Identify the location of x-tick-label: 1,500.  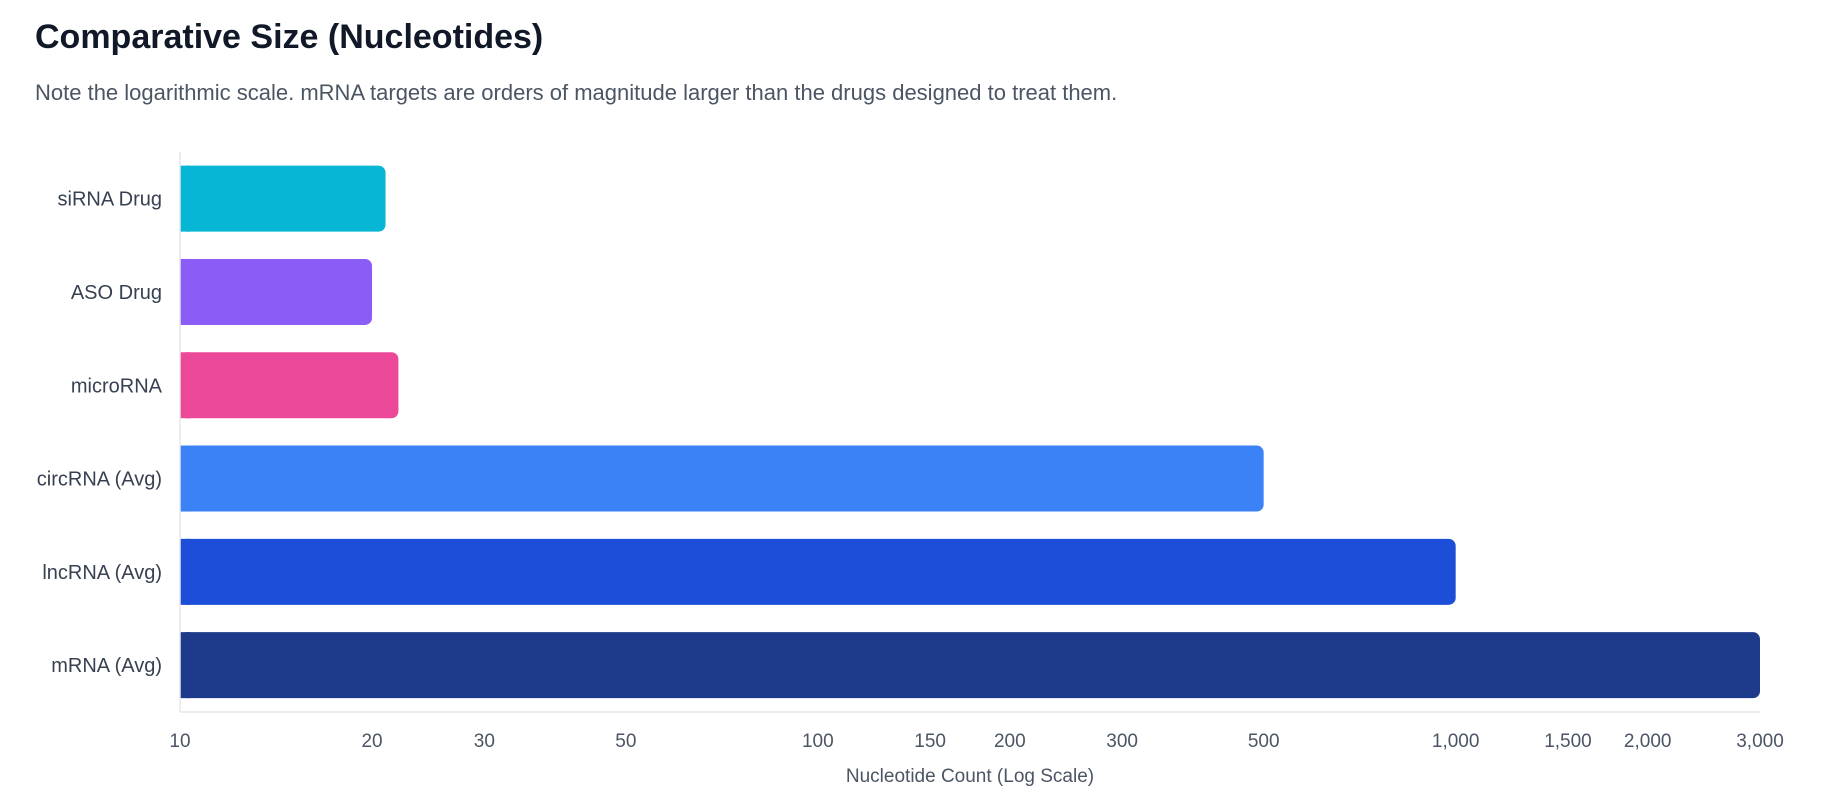
(1568, 741).